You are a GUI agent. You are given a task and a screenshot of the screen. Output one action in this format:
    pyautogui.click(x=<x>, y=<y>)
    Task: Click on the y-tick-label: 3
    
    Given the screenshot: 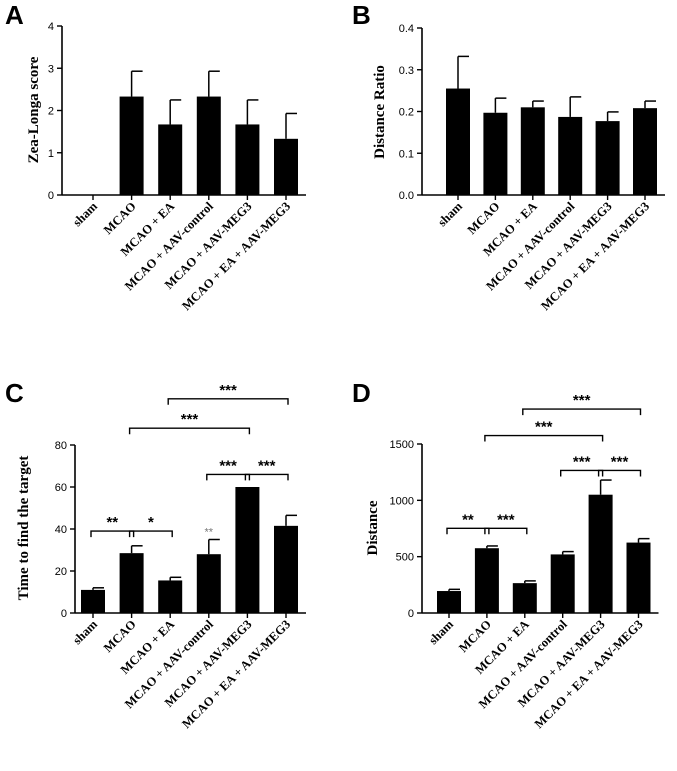 What is the action you would take?
    pyautogui.click(x=51, y=69)
    